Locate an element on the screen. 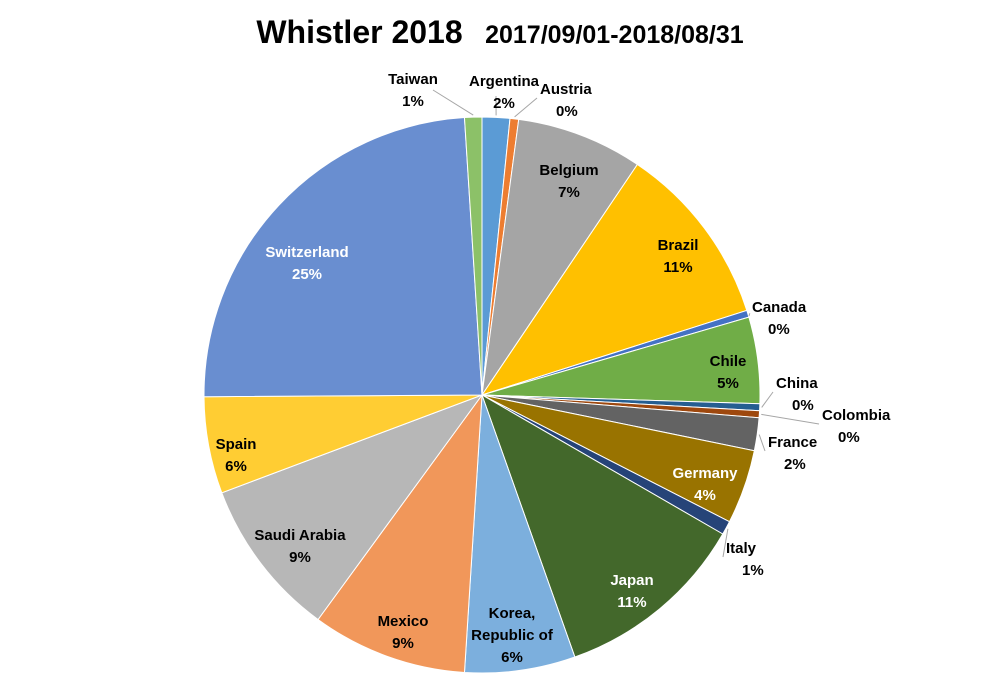 The width and height of the screenshot is (1000, 692). chart-subtitle: 2017/09/01-2018/08/31 is located at coordinates (614, 35).